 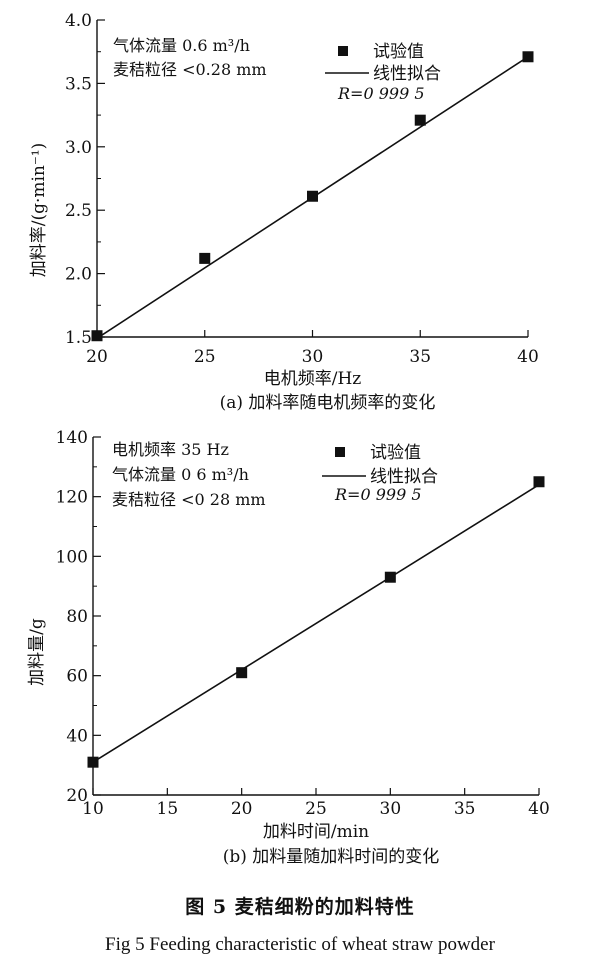 I want to click on panel-a-x-axis-label: 电机频率/Hz, so click(x=313, y=379).